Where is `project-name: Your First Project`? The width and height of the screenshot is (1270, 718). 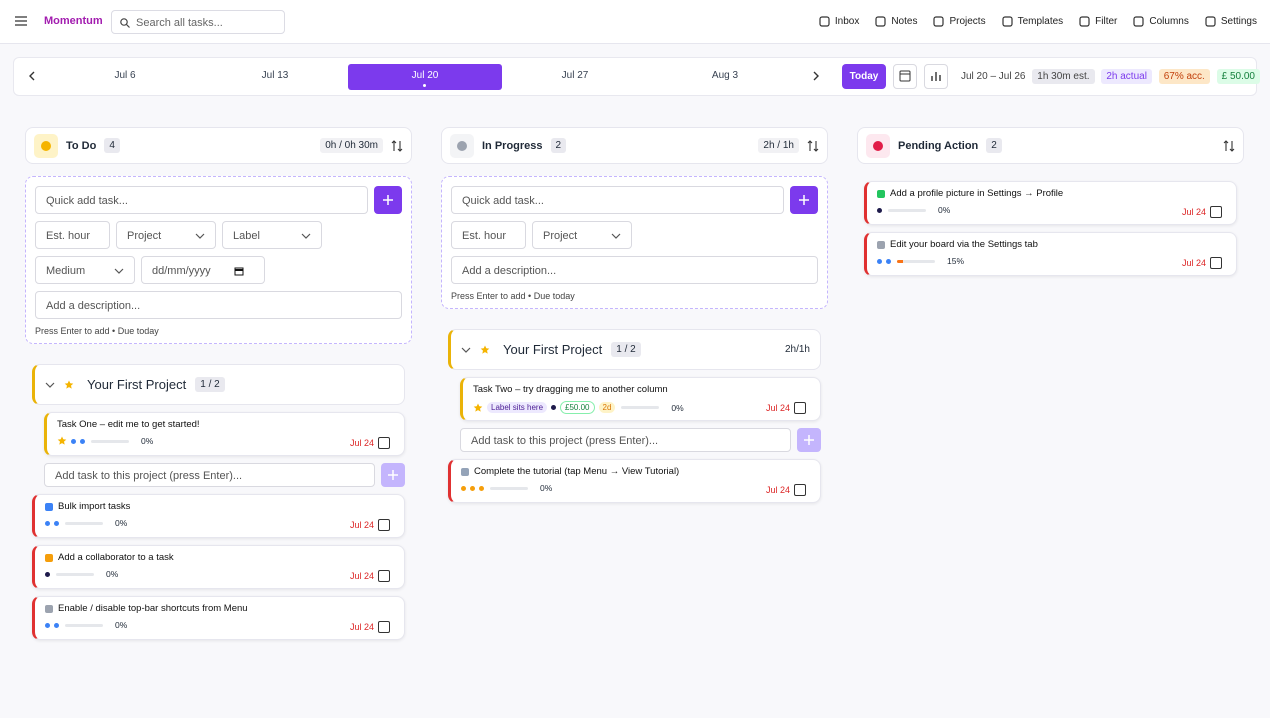 project-name: Your First Project is located at coordinates (553, 349).